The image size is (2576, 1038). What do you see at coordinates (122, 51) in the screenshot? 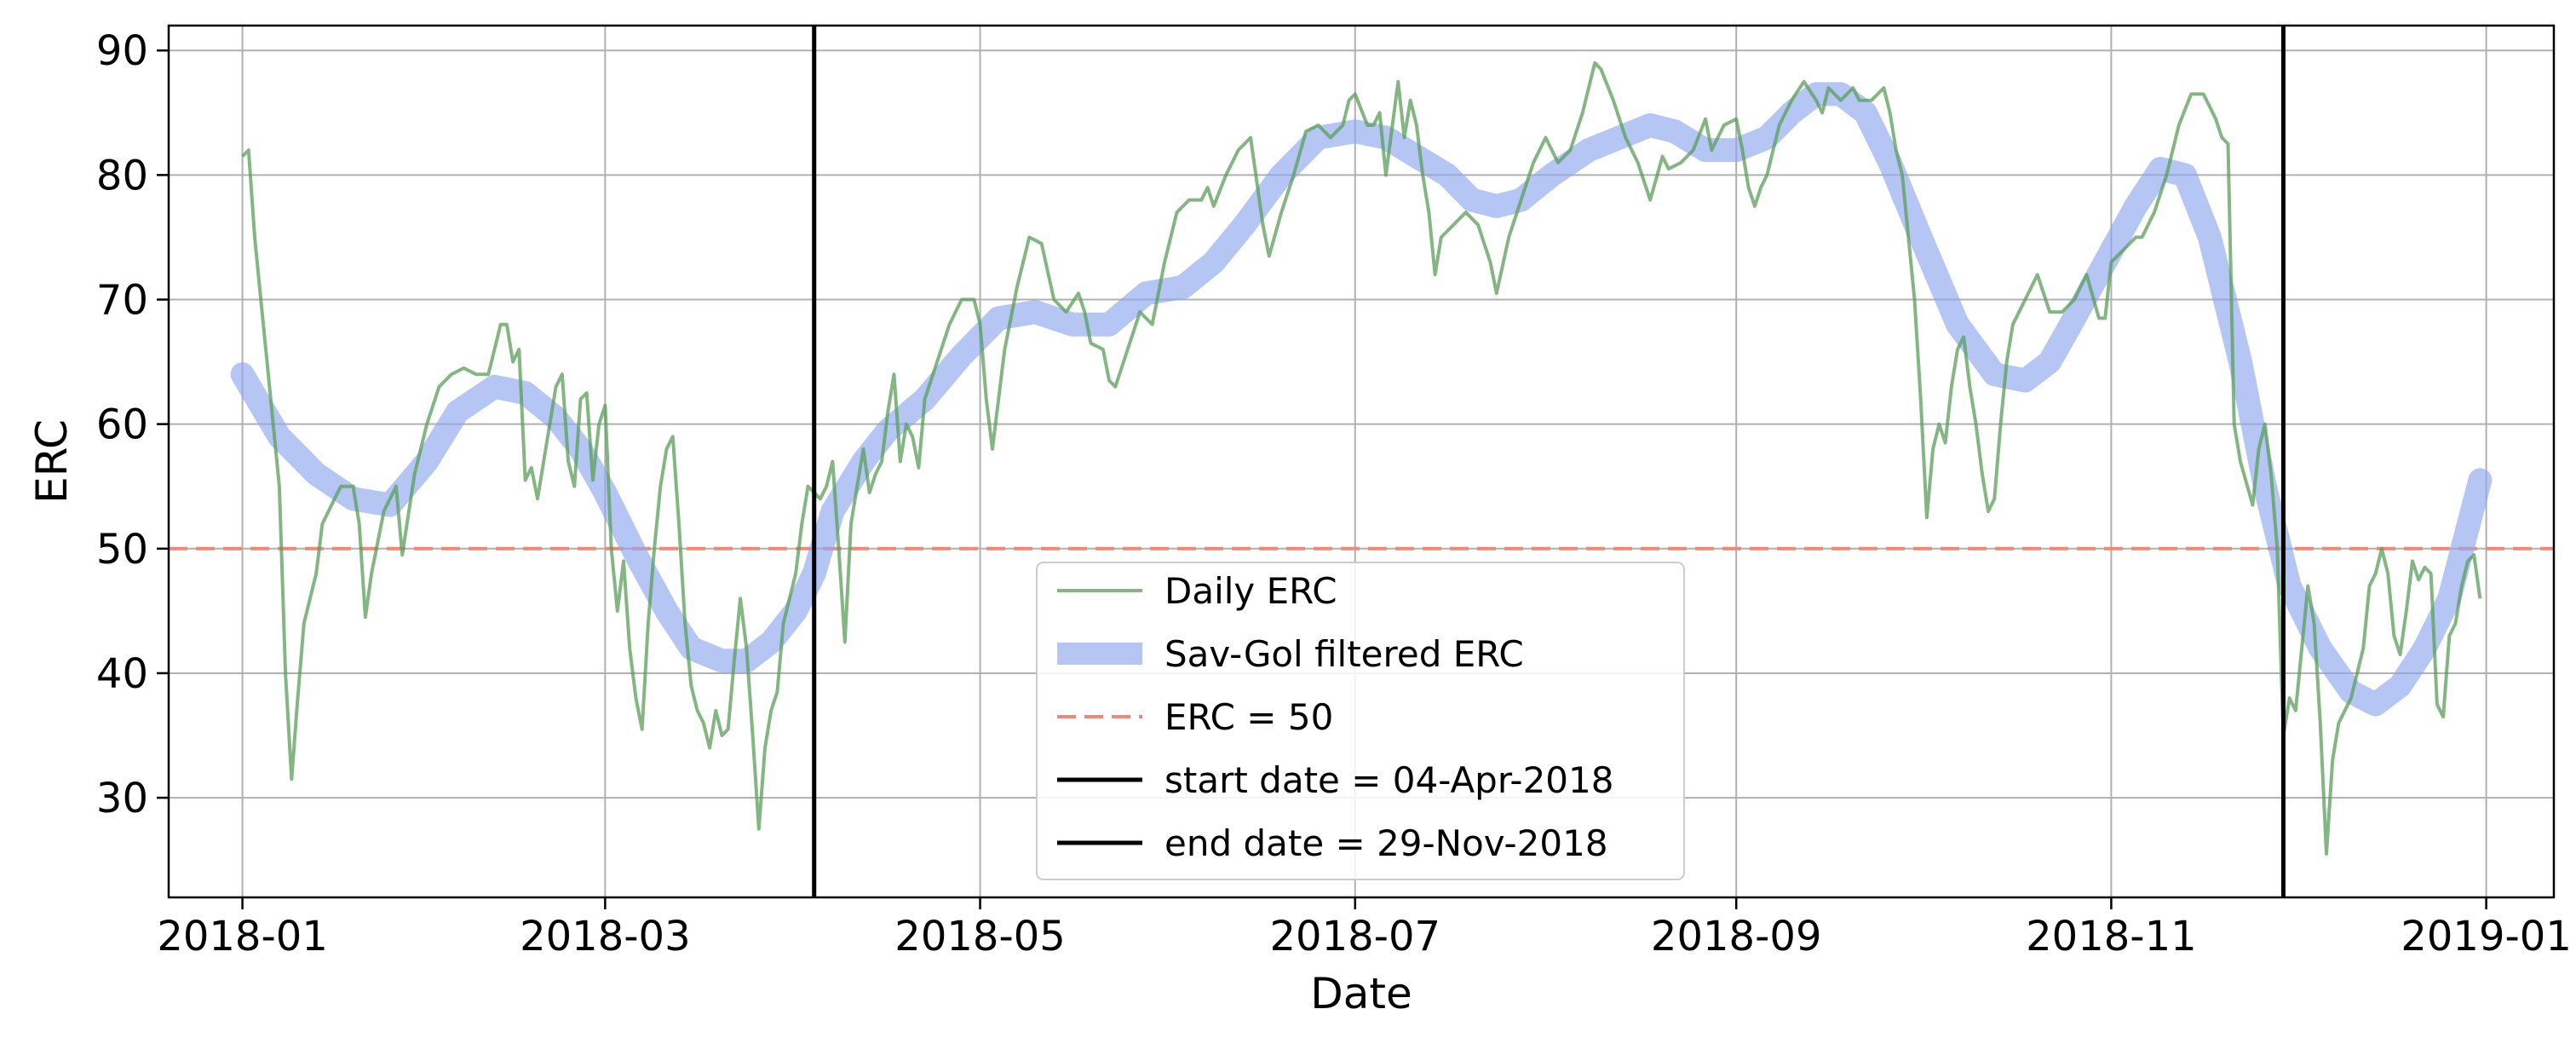
I see `y-tick-label: 90` at bounding box center [122, 51].